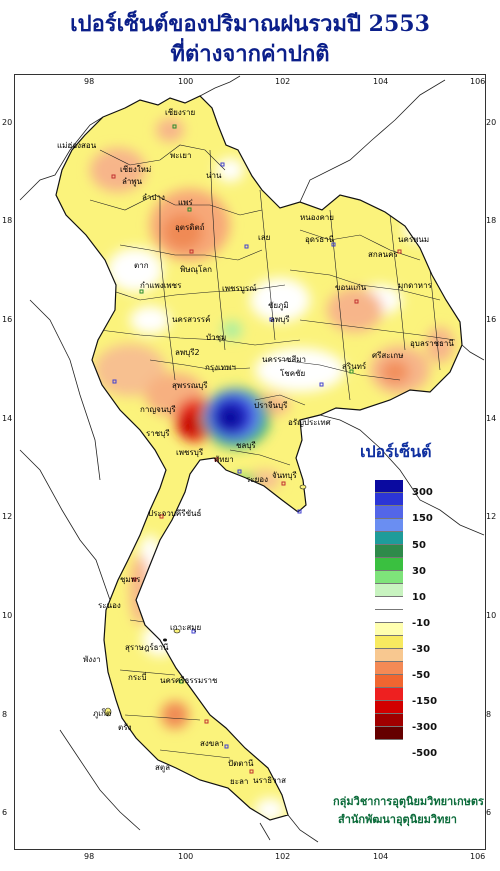 The height and width of the screenshot is (871, 500). What do you see at coordinates (180, 112) in the screenshot?
I see `label-chiang-rai: เชียงราย` at bounding box center [180, 112].